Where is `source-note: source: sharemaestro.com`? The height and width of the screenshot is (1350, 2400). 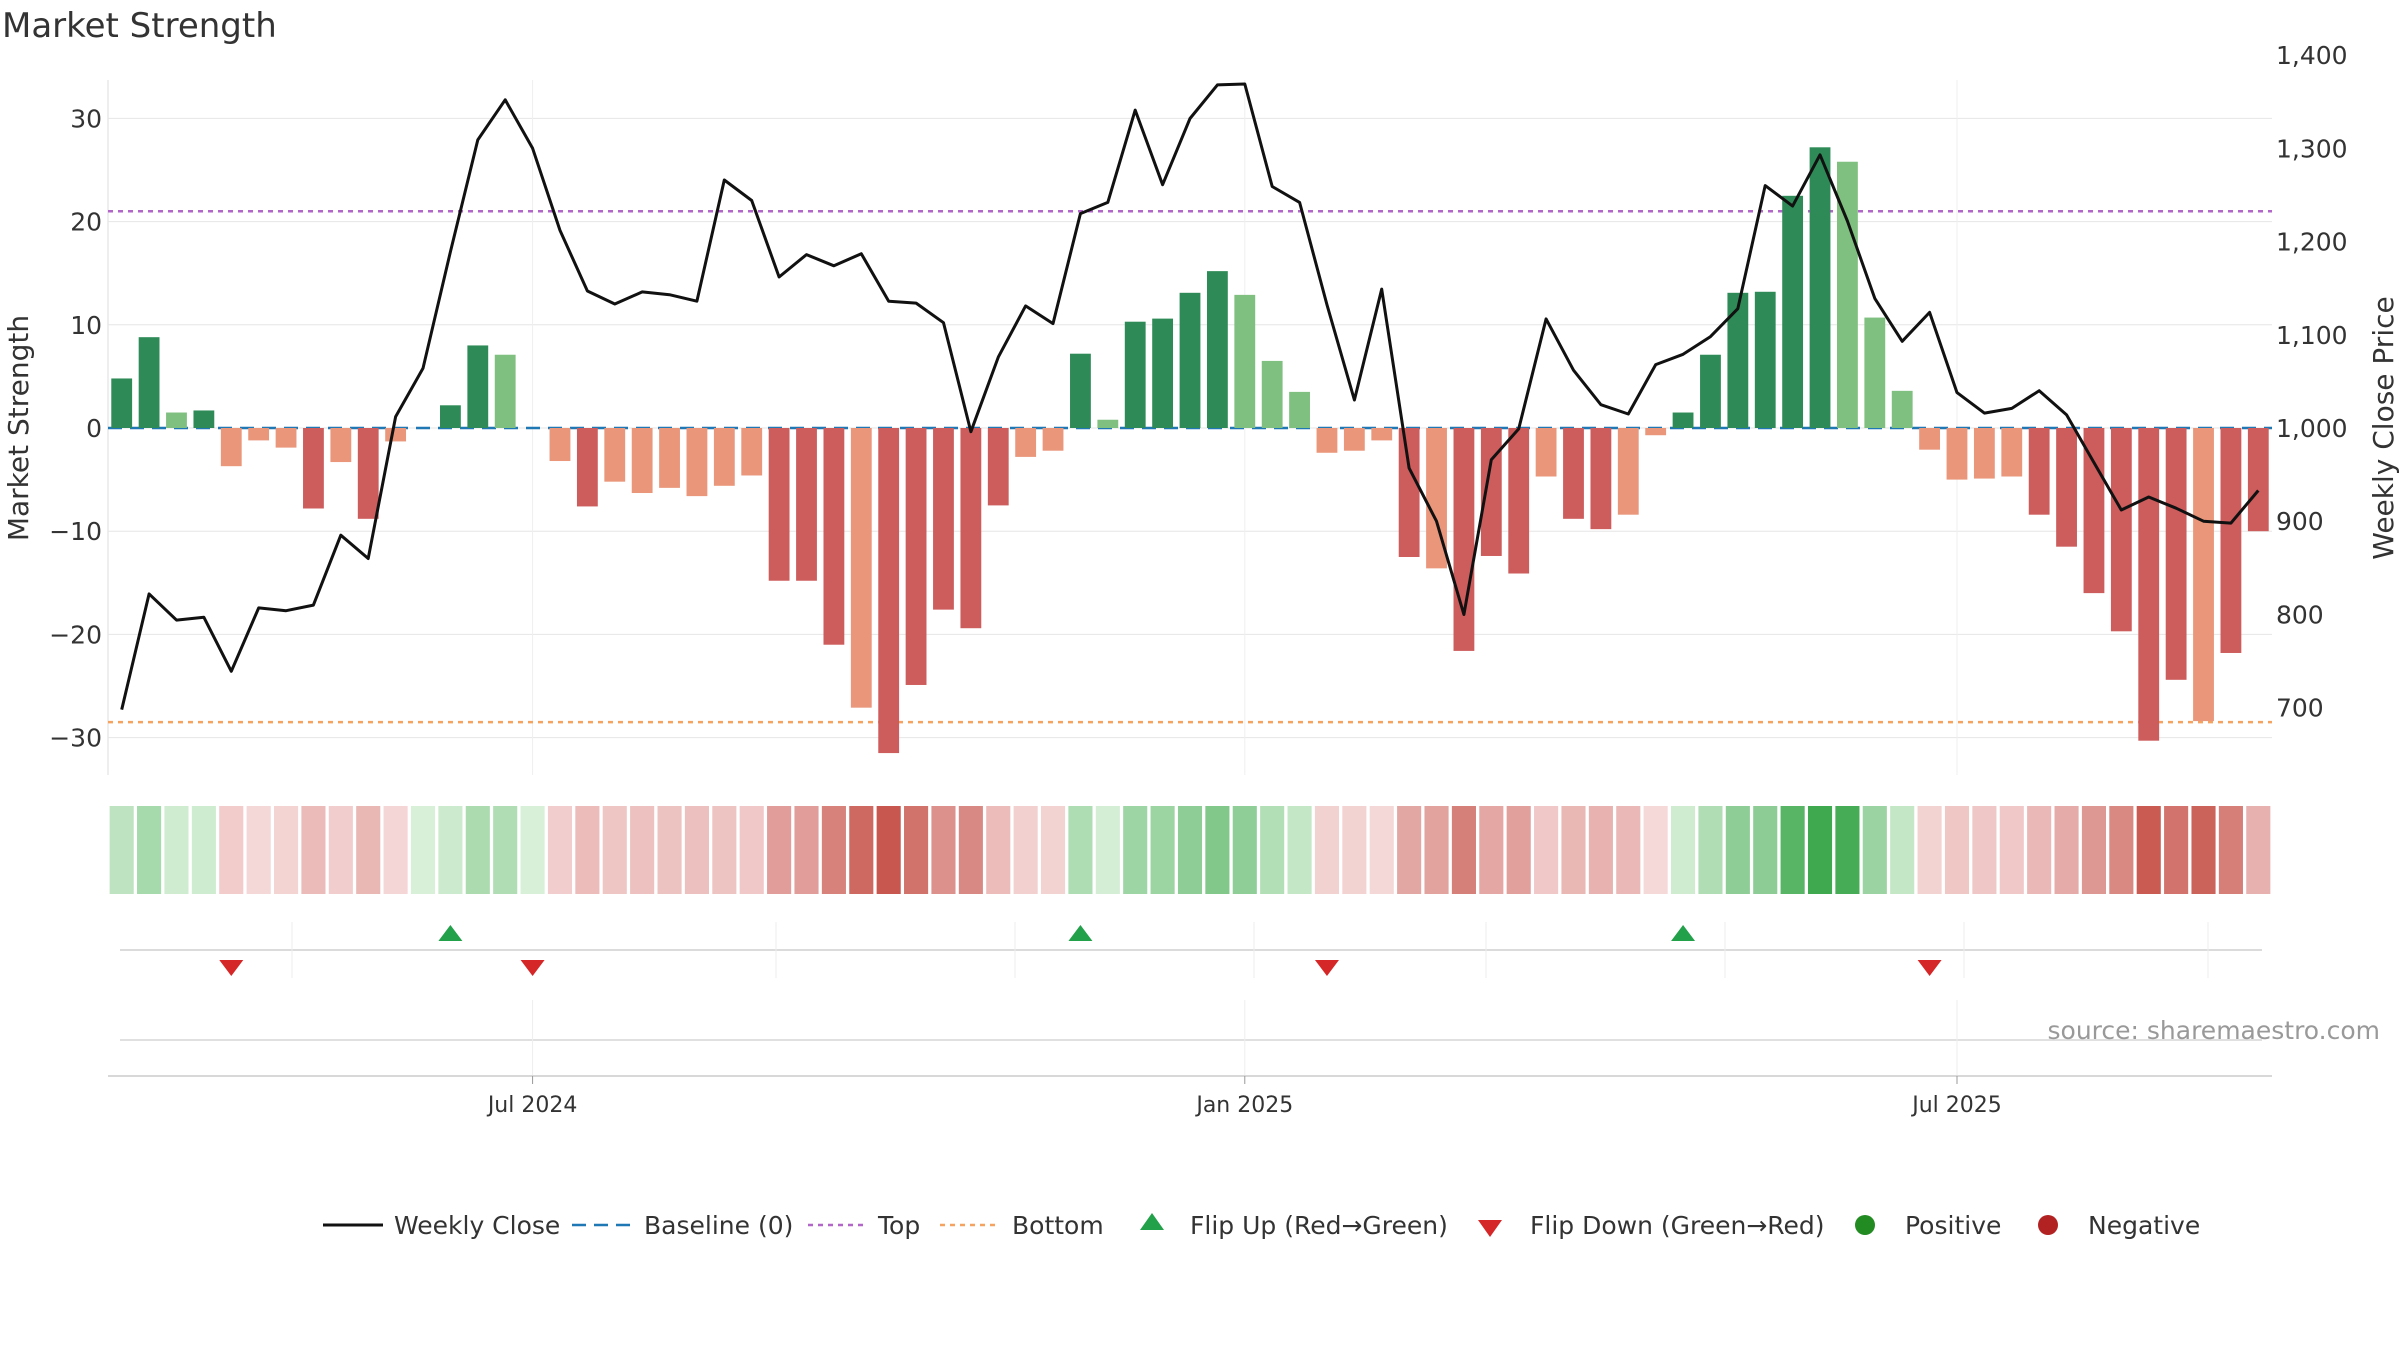 source-note: source: sharemaestro.com is located at coordinates (2214, 1030).